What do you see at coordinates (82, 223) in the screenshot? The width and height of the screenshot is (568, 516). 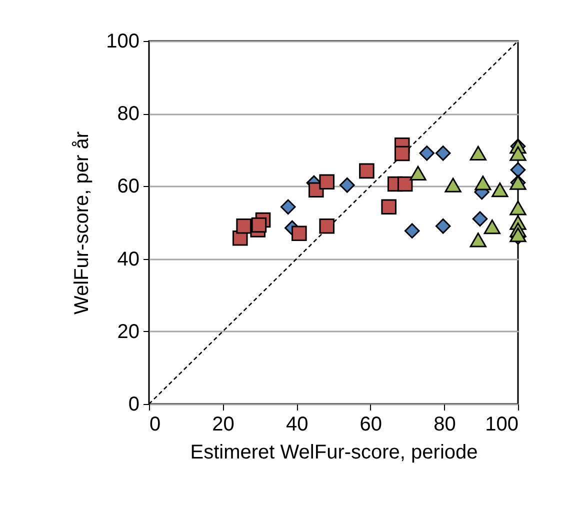 I see `y-axis-title: WelFur-score, per år` at bounding box center [82, 223].